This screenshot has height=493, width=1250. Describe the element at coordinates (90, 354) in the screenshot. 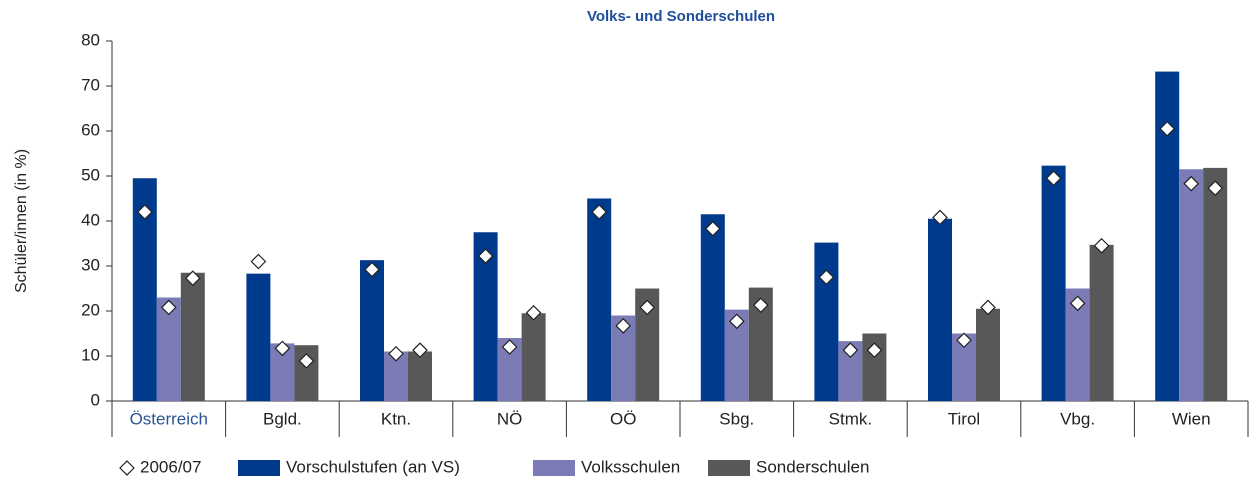

I see `y-tick-label: 10` at that location.